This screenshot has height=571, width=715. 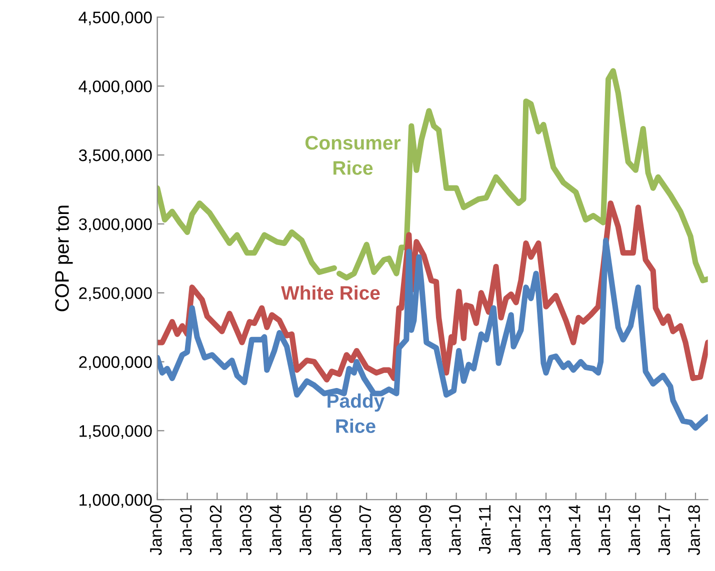 What do you see at coordinates (116, 501) in the screenshot?
I see `y-tick-label: 1,000,000` at bounding box center [116, 501].